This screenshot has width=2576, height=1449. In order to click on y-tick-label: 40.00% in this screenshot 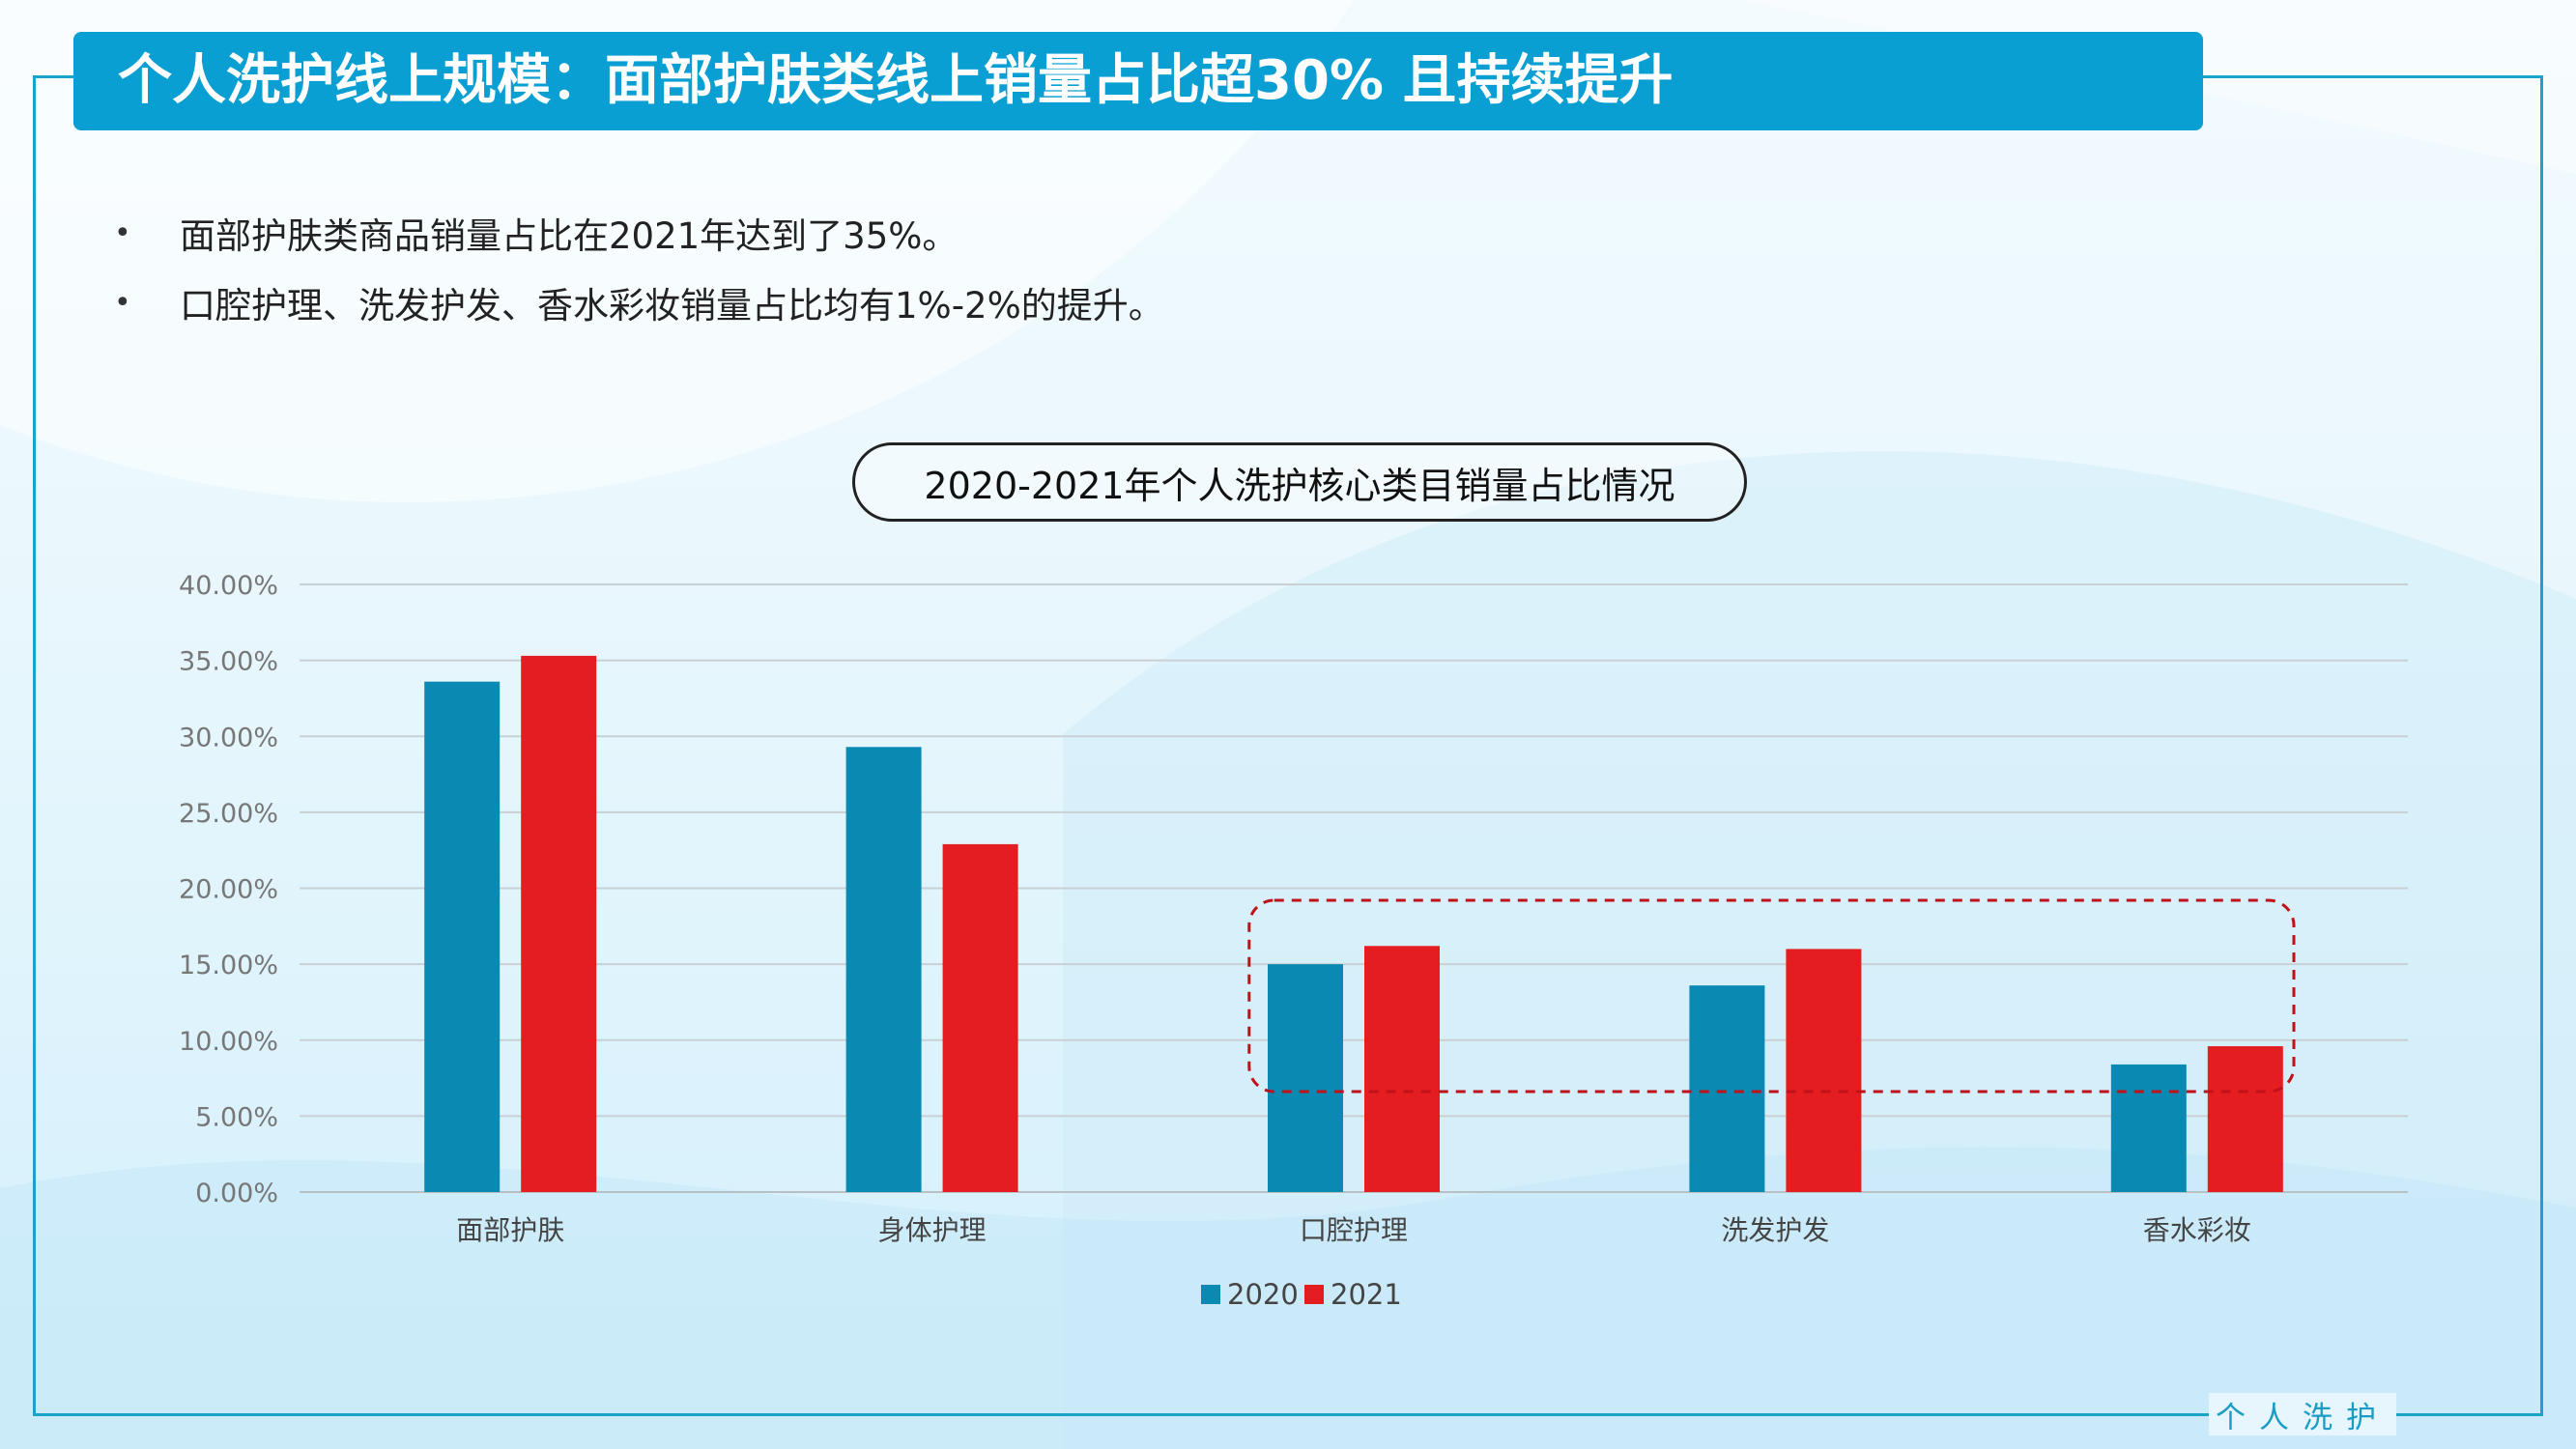, I will do `click(229, 586)`.